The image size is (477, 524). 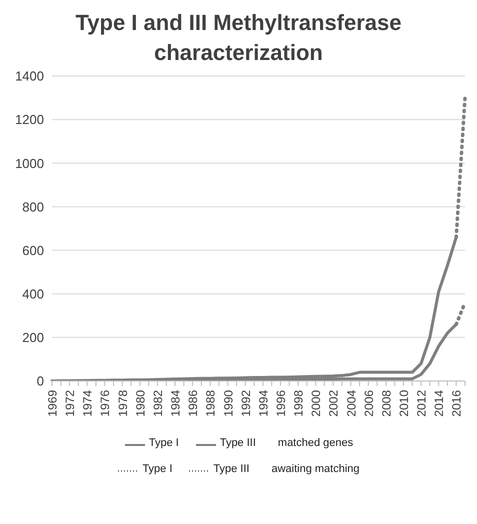 What do you see at coordinates (404, 403) in the screenshot?
I see `x-tick-label: 2010` at bounding box center [404, 403].